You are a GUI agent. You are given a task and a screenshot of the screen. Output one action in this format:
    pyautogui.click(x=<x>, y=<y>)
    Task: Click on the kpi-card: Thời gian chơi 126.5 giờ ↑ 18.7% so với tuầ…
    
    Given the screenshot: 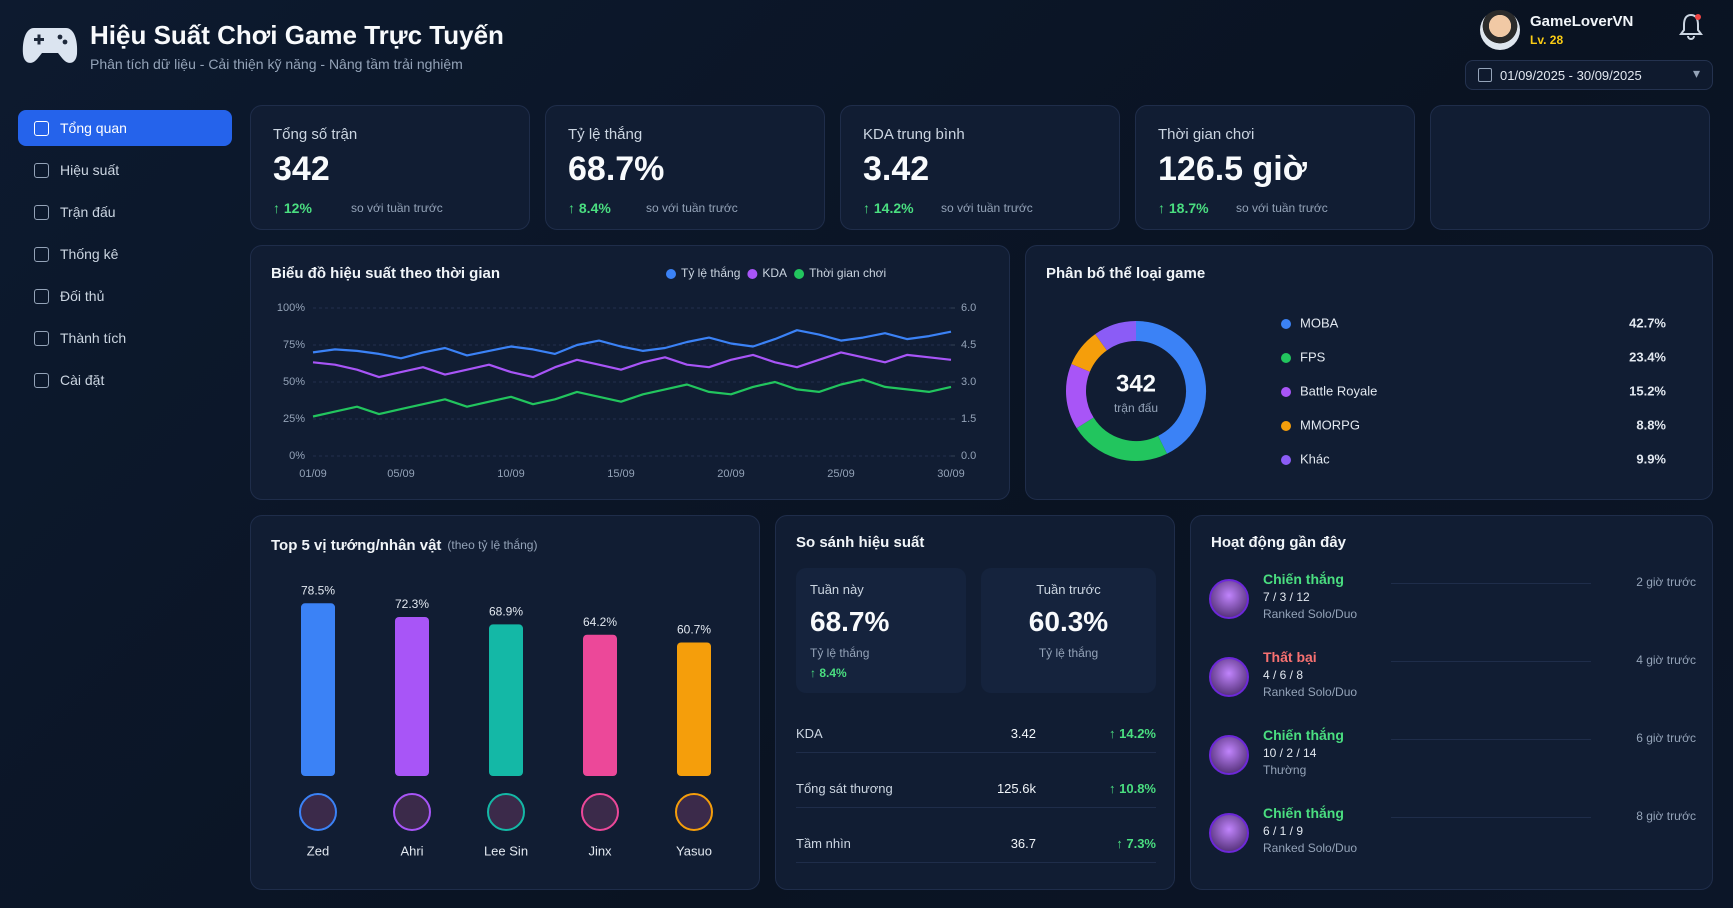 What is the action you would take?
    pyautogui.click(x=1275, y=167)
    